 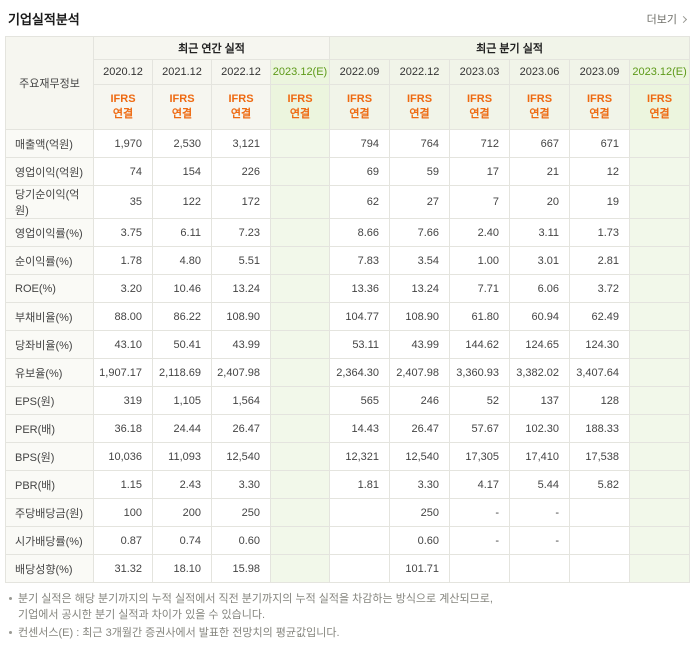 I want to click on value-cell: 246, so click(x=420, y=400).